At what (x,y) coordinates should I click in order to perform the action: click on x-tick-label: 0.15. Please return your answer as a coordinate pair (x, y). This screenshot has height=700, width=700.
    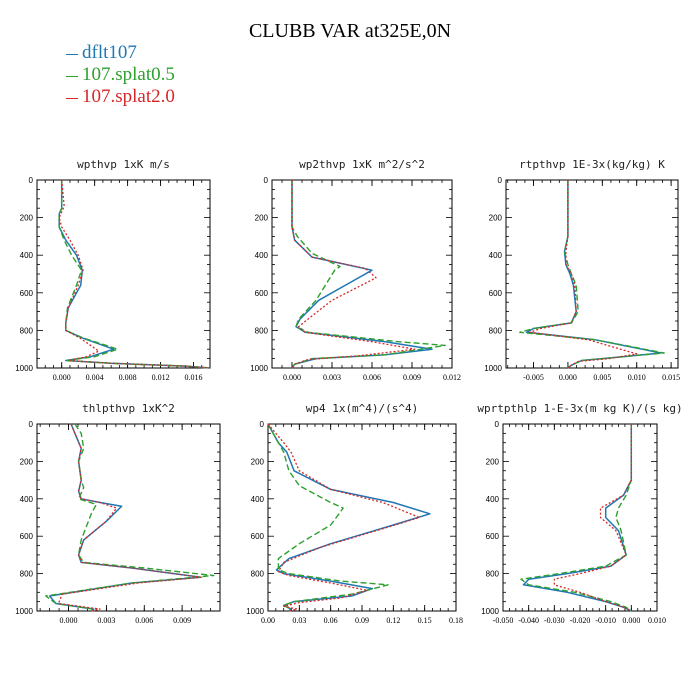
    Looking at the image, I should click on (425, 620).